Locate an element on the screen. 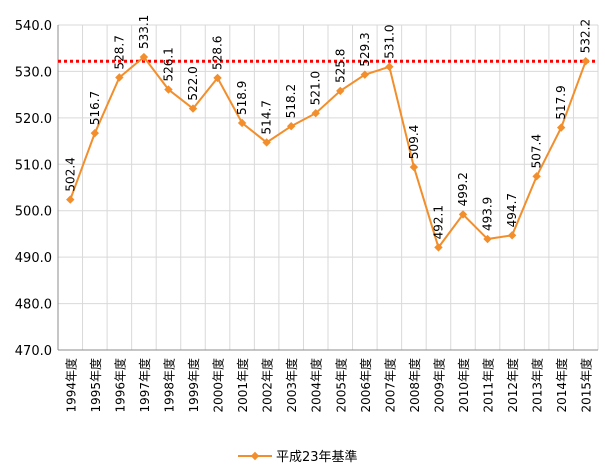 The width and height of the screenshot is (605, 469). x-tick-label: 2010年度 is located at coordinates (463, 385).